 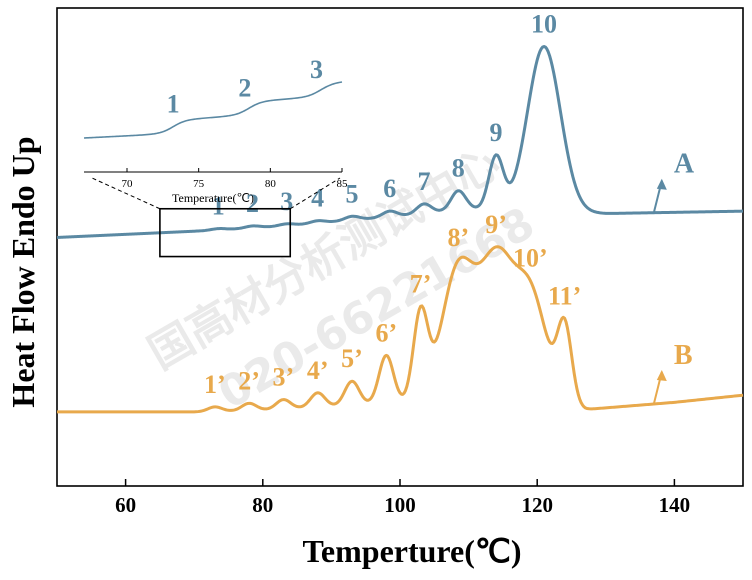 I want to click on peak-label: 10’, so click(x=530, y=258).